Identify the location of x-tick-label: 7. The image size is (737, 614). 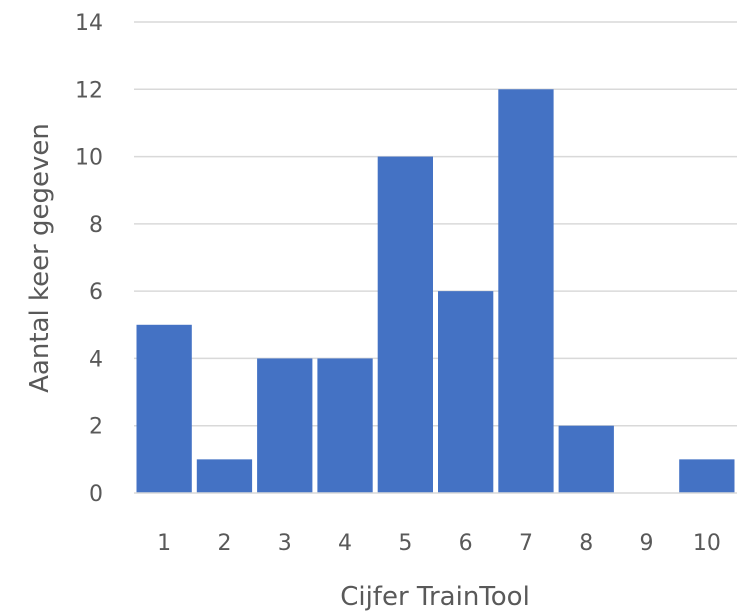
(526, 543).